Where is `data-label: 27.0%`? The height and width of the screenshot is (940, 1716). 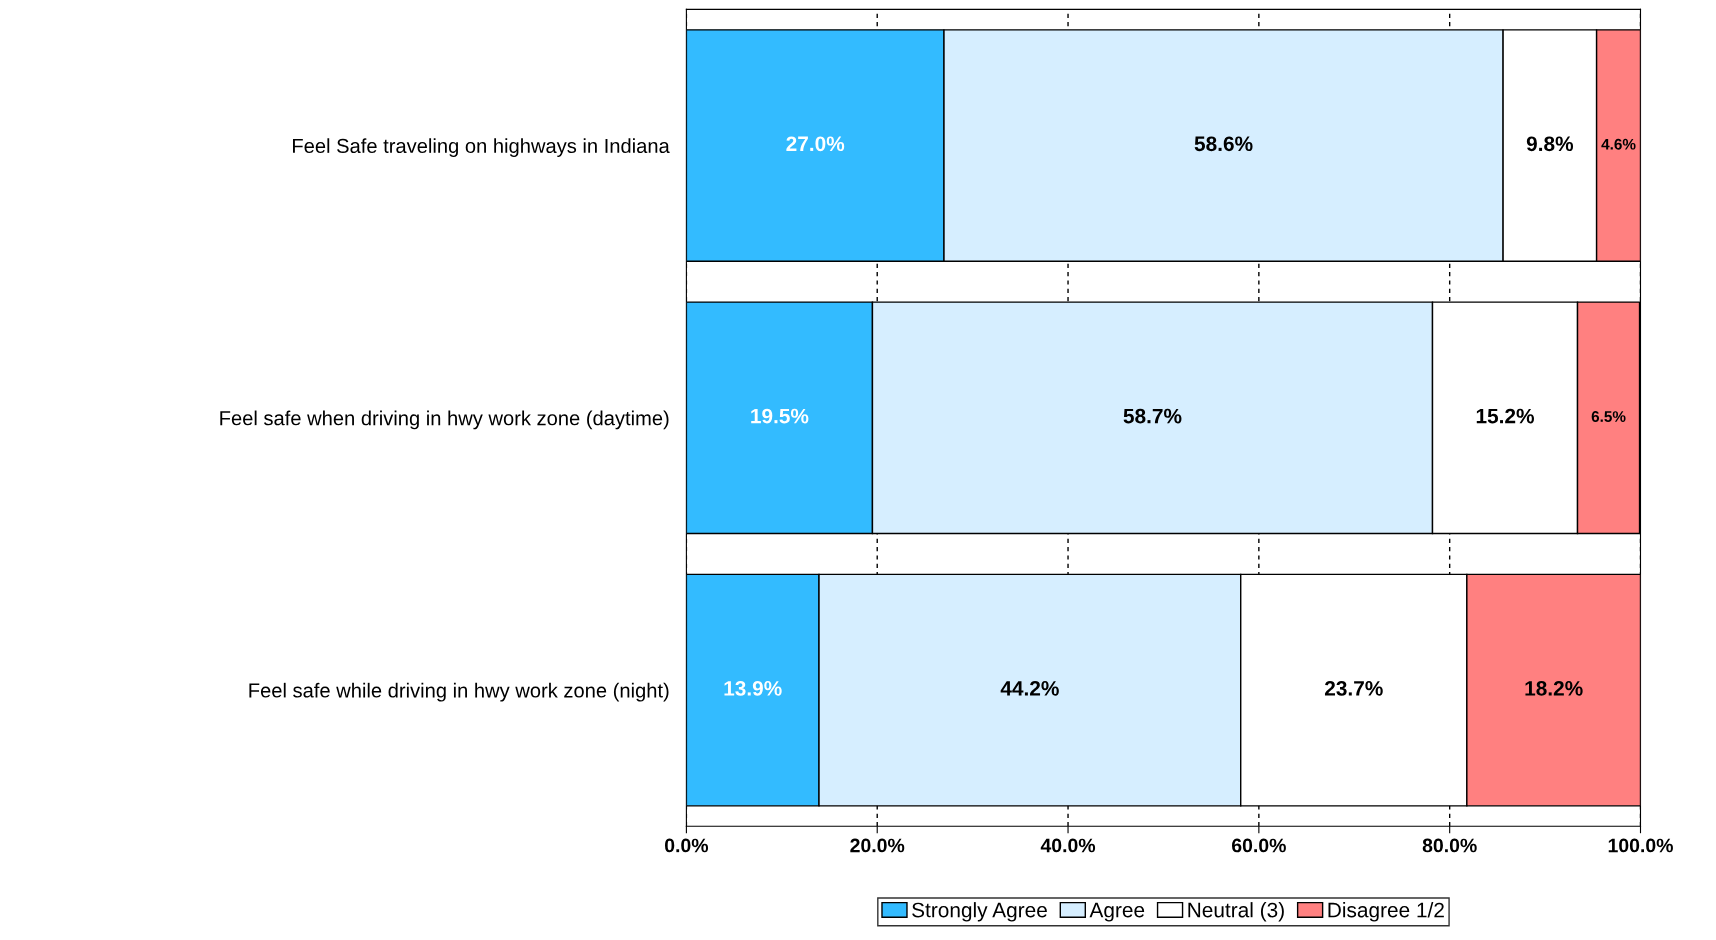
data-label: 27.0% is located at coordinates (815, 144).